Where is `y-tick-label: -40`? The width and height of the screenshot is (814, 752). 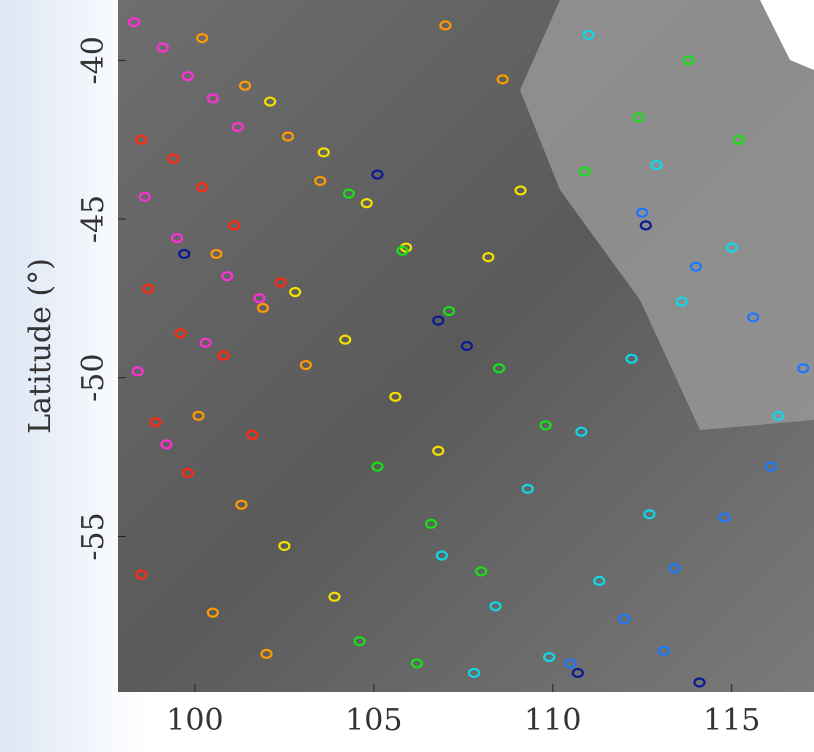
y-tick-label: -40 is located at coordinates (93, 60).